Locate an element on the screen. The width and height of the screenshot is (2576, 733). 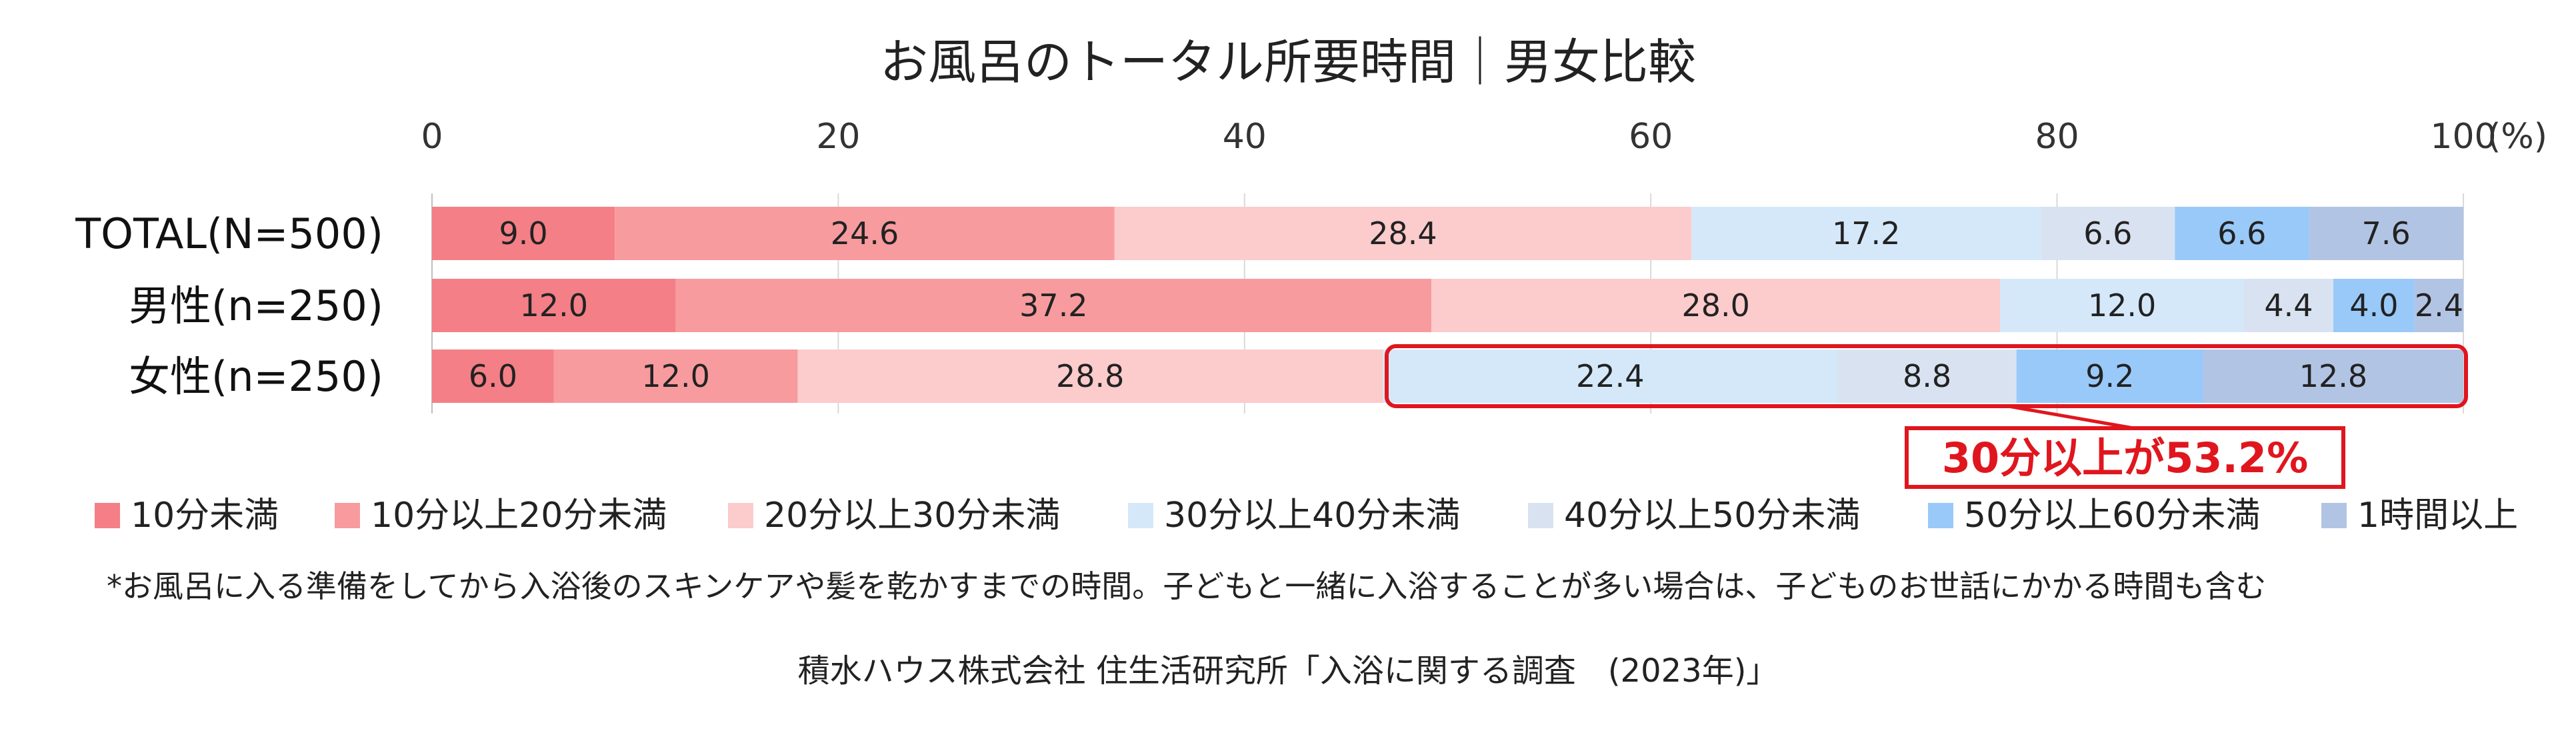
callout-text: 30分以上が53.2% is located at coordinates (2125, 458).